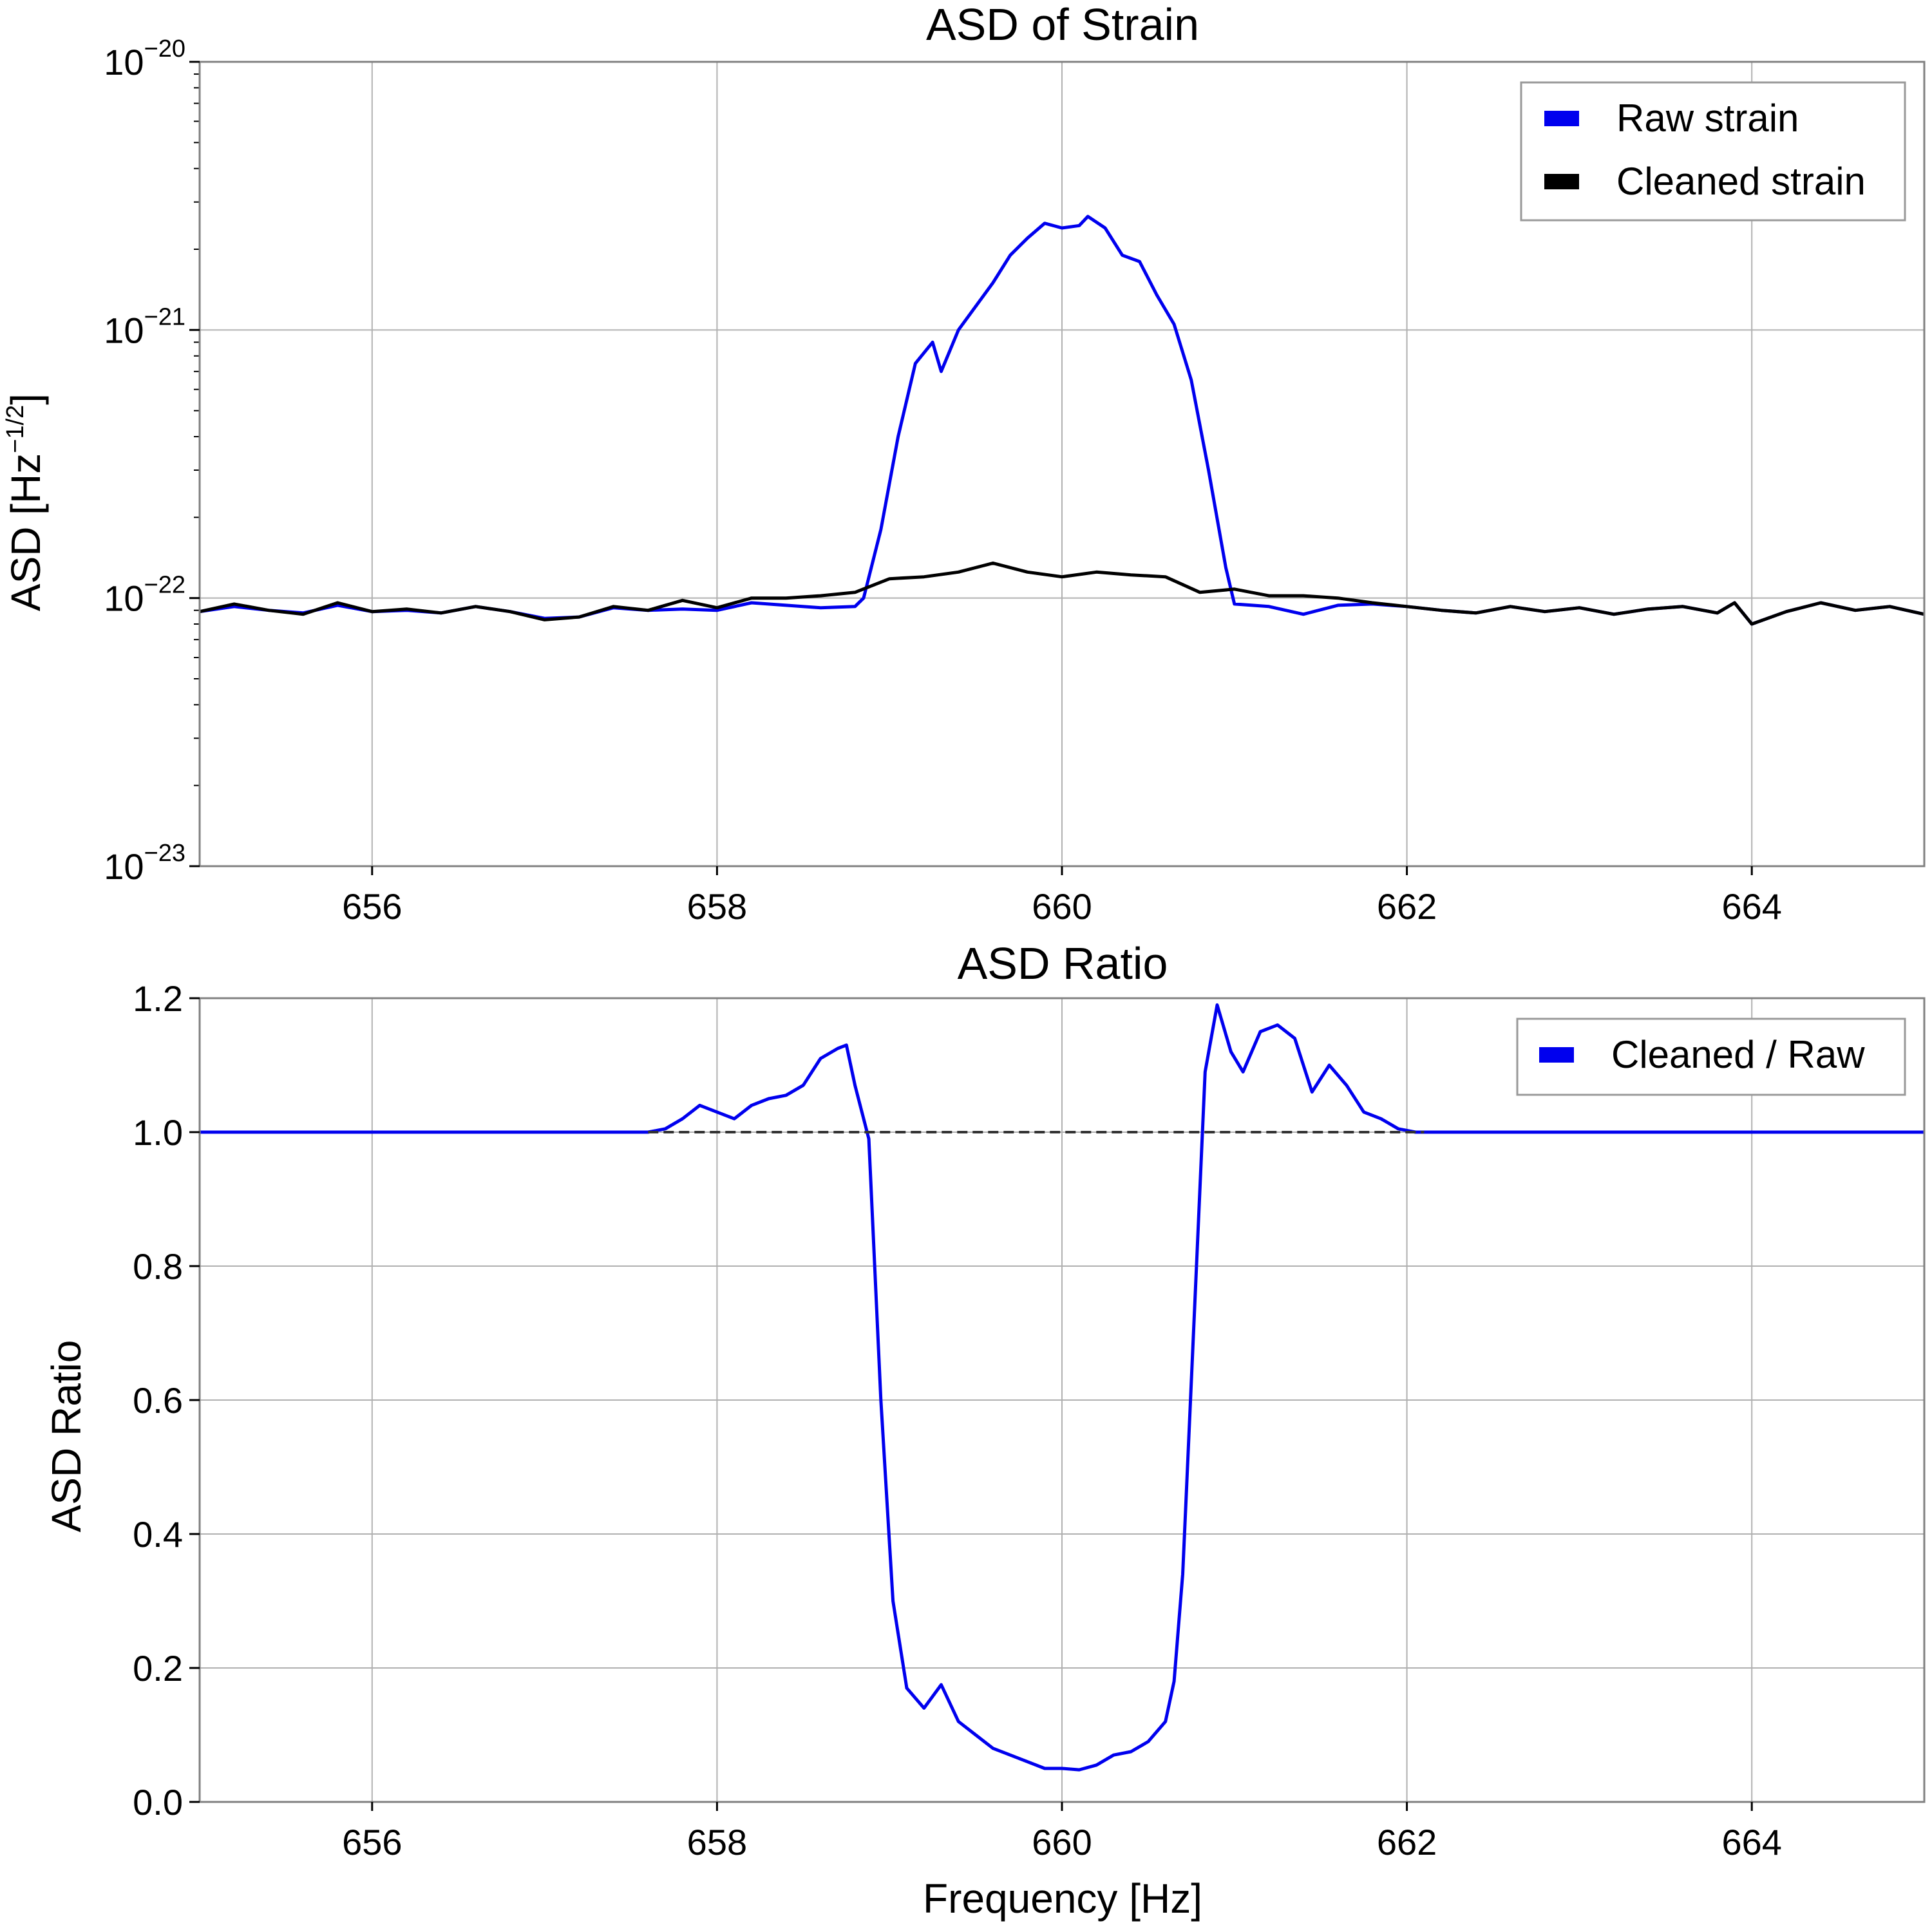 The image size is (1932, 1932). I want to click on asd-strain-y-axis-label-close: ], so click(26, 399).